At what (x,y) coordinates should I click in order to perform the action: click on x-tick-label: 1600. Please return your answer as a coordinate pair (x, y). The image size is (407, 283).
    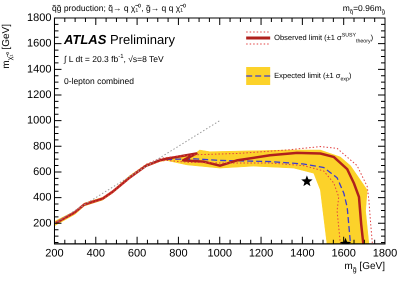
    Looking at the image, I should click on (343, 253).